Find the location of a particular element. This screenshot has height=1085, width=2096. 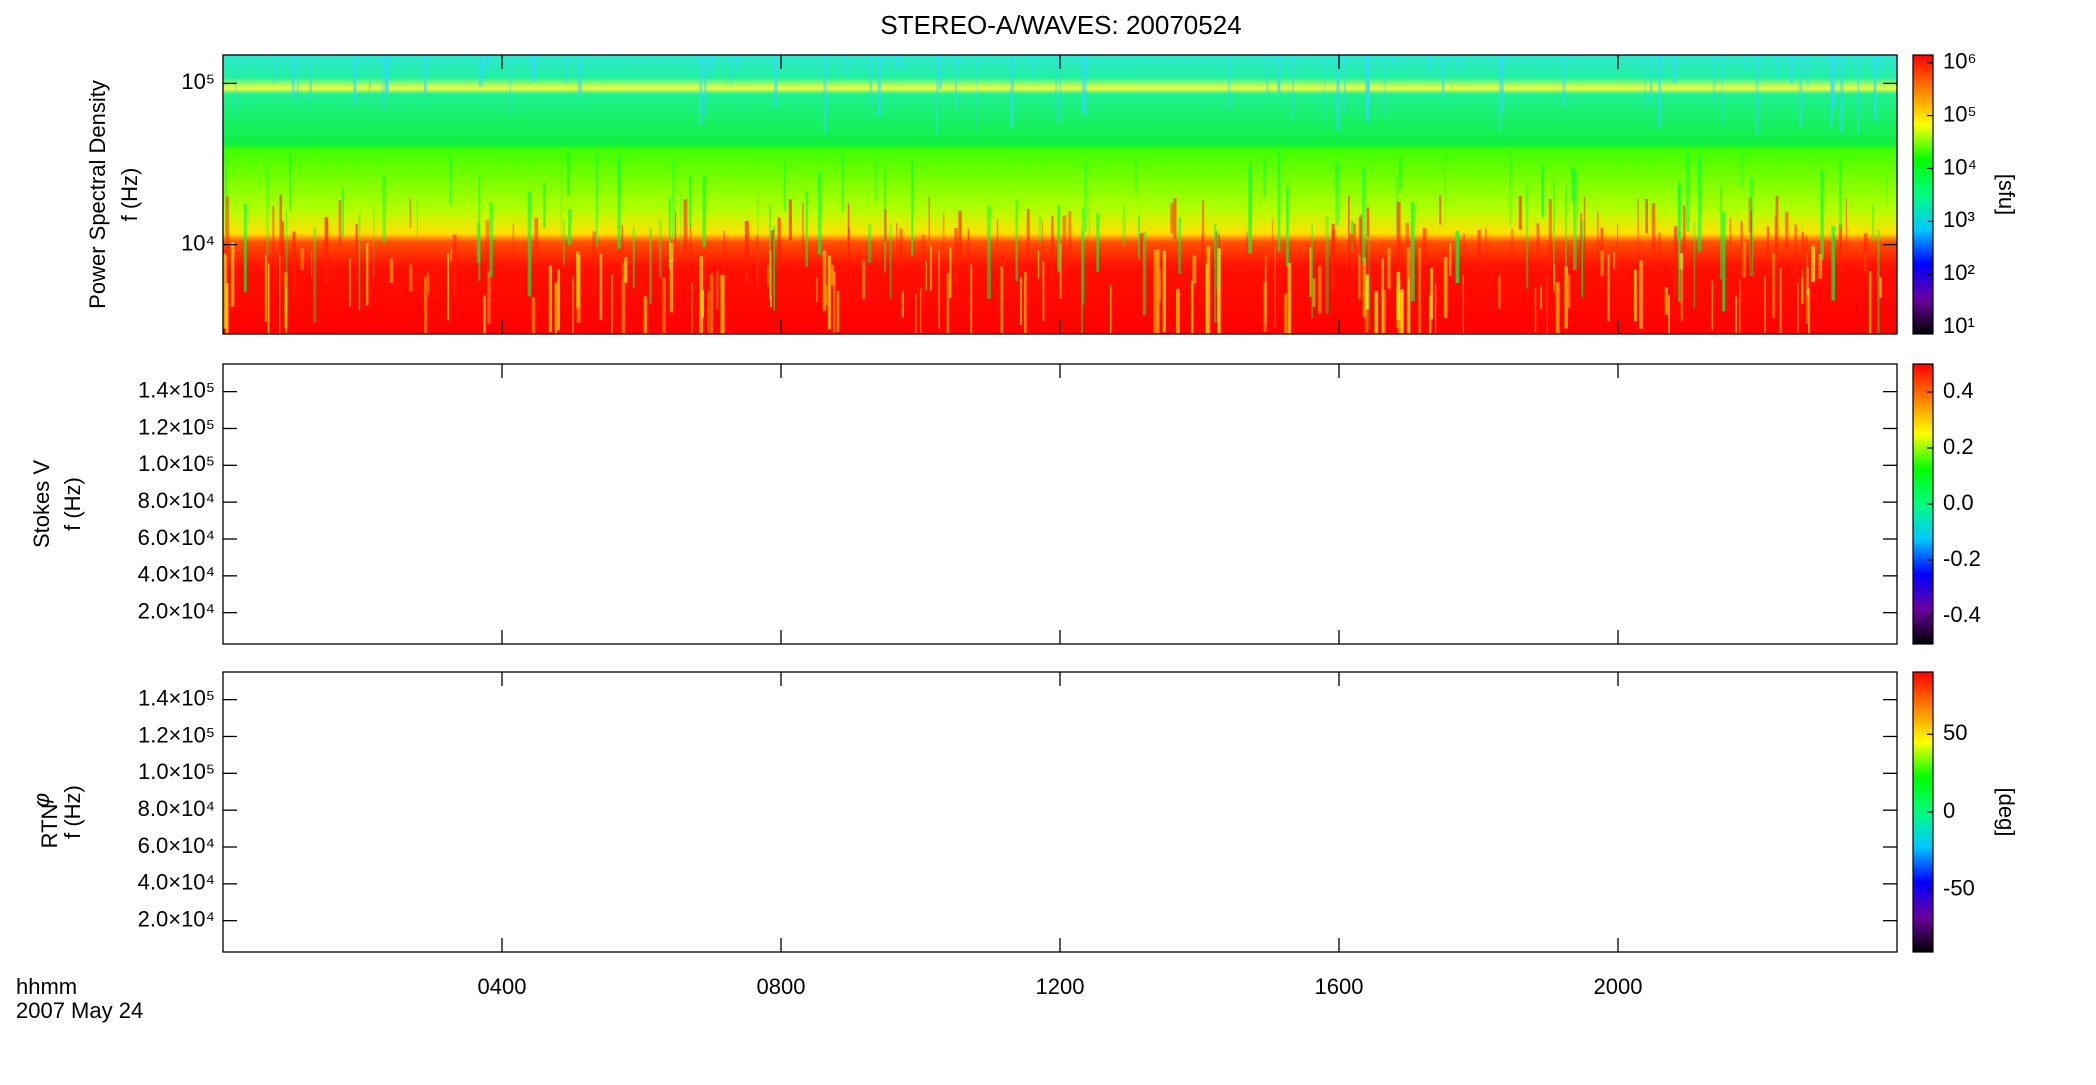

x-tick-label: 1600 is located at coordinates (1339, 986).